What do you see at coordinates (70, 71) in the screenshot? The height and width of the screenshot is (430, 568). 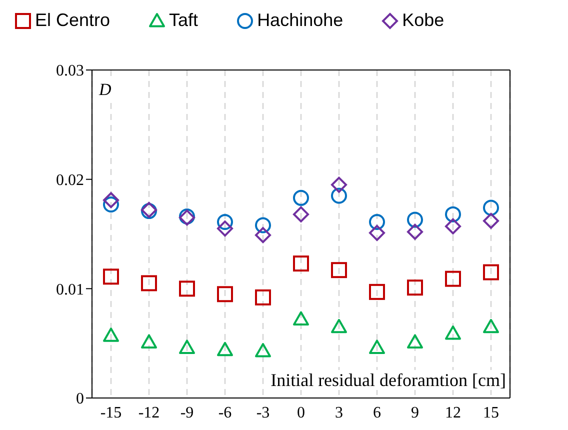 I see `y-tick-label: 0.03` at bounding box center [70, 71].